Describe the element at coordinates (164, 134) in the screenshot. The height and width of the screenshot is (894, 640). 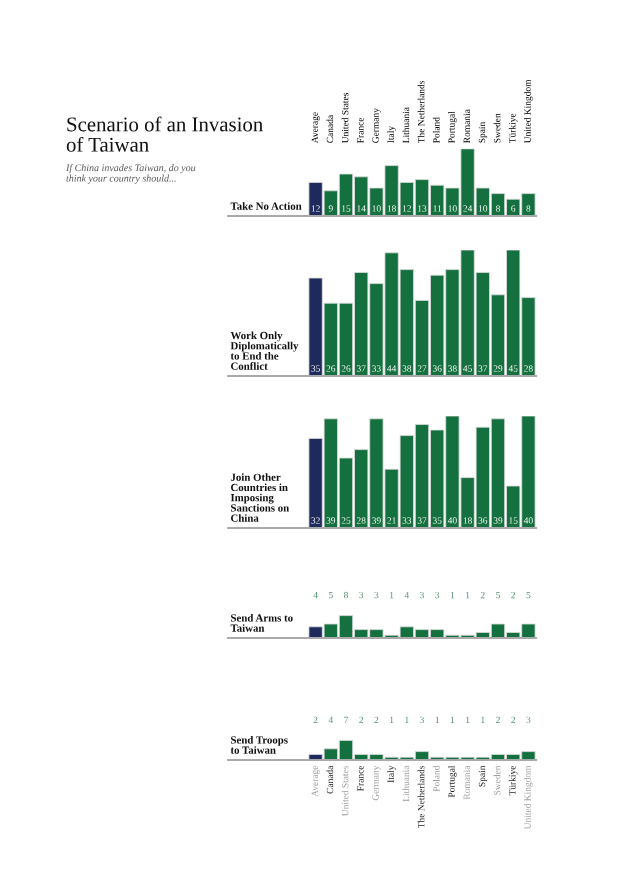
I see `text: Scenario of an Invasion of Taiwan` at that location.